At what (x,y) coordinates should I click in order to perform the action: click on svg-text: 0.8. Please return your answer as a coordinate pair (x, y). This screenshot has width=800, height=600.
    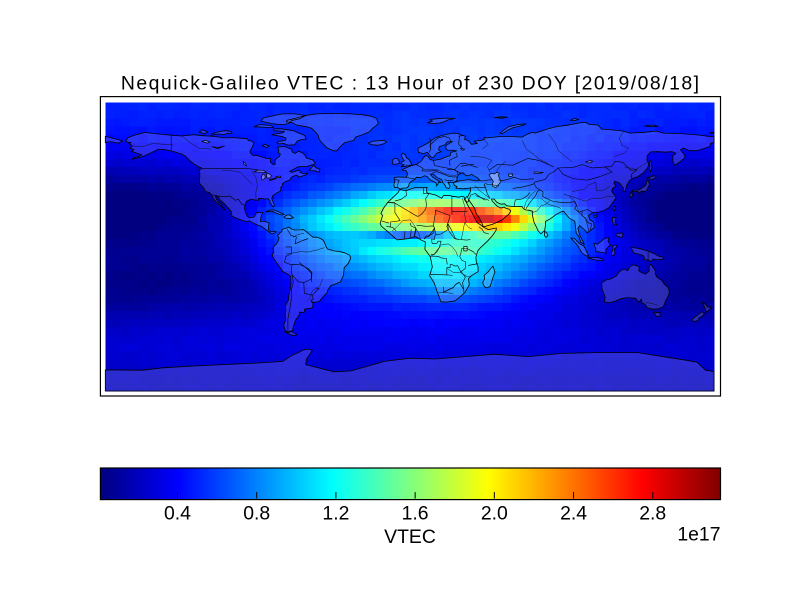
    Looking at the image, I should click on (256, 513).